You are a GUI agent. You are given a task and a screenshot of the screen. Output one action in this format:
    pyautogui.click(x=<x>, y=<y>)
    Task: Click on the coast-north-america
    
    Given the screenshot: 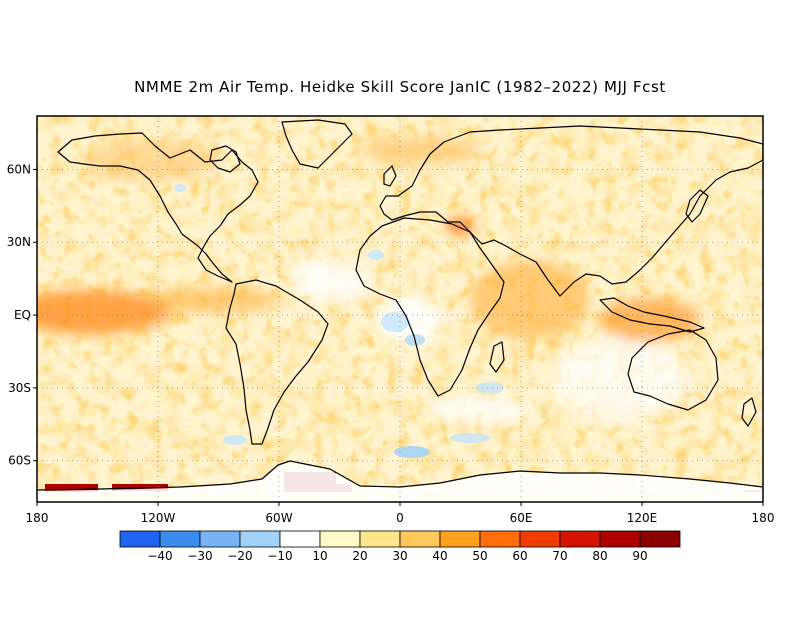 What is the action you would take?
    pyautogui.click(x=158, y=207)
    